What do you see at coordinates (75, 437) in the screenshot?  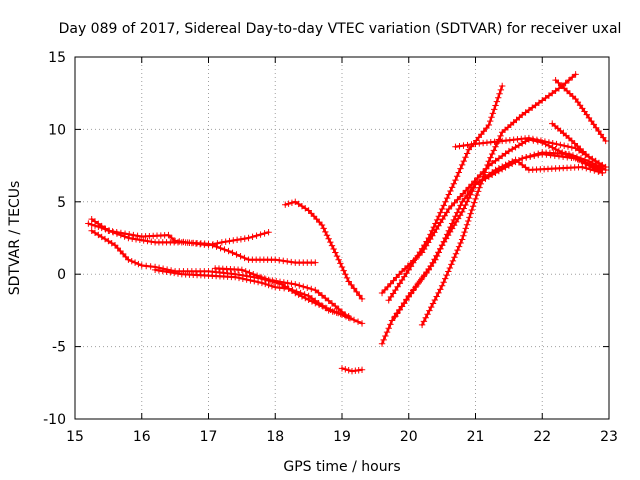 I see `x-tick-label: 15` at bounding box center [75, 437].